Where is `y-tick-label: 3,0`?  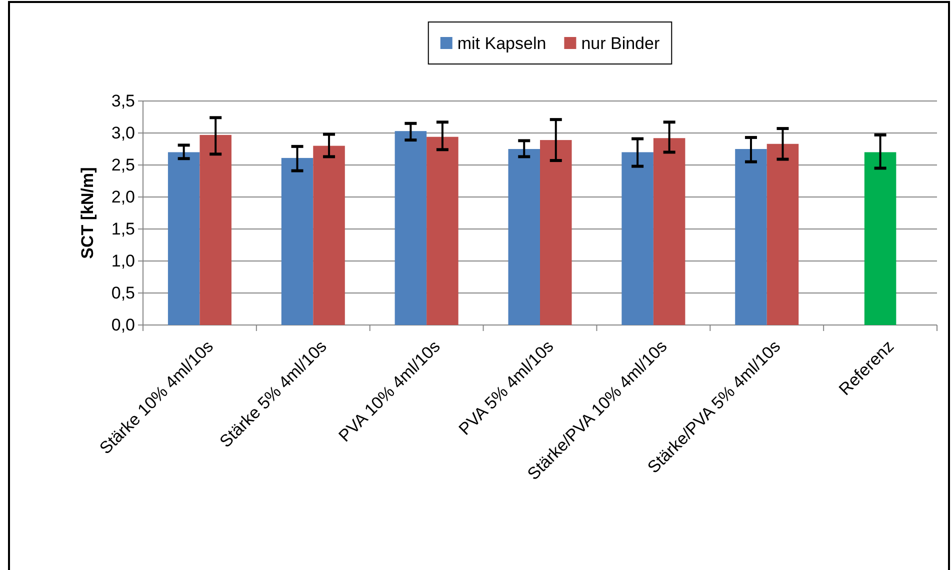
y-tick-label: 3,0 is located at coordinates (123, 132).